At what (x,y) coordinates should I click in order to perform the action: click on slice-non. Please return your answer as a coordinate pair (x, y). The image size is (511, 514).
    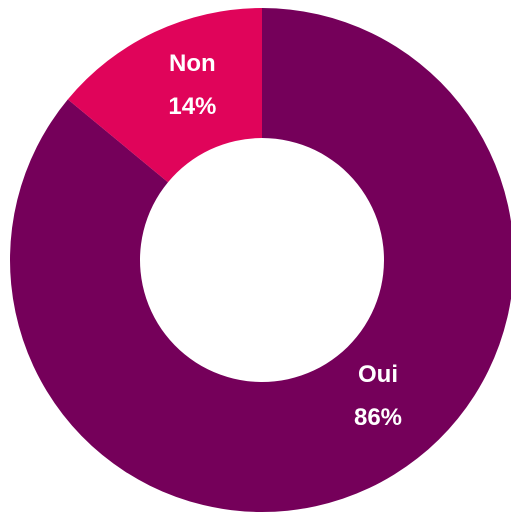
    Looking at the image, I should click on (165, 95).